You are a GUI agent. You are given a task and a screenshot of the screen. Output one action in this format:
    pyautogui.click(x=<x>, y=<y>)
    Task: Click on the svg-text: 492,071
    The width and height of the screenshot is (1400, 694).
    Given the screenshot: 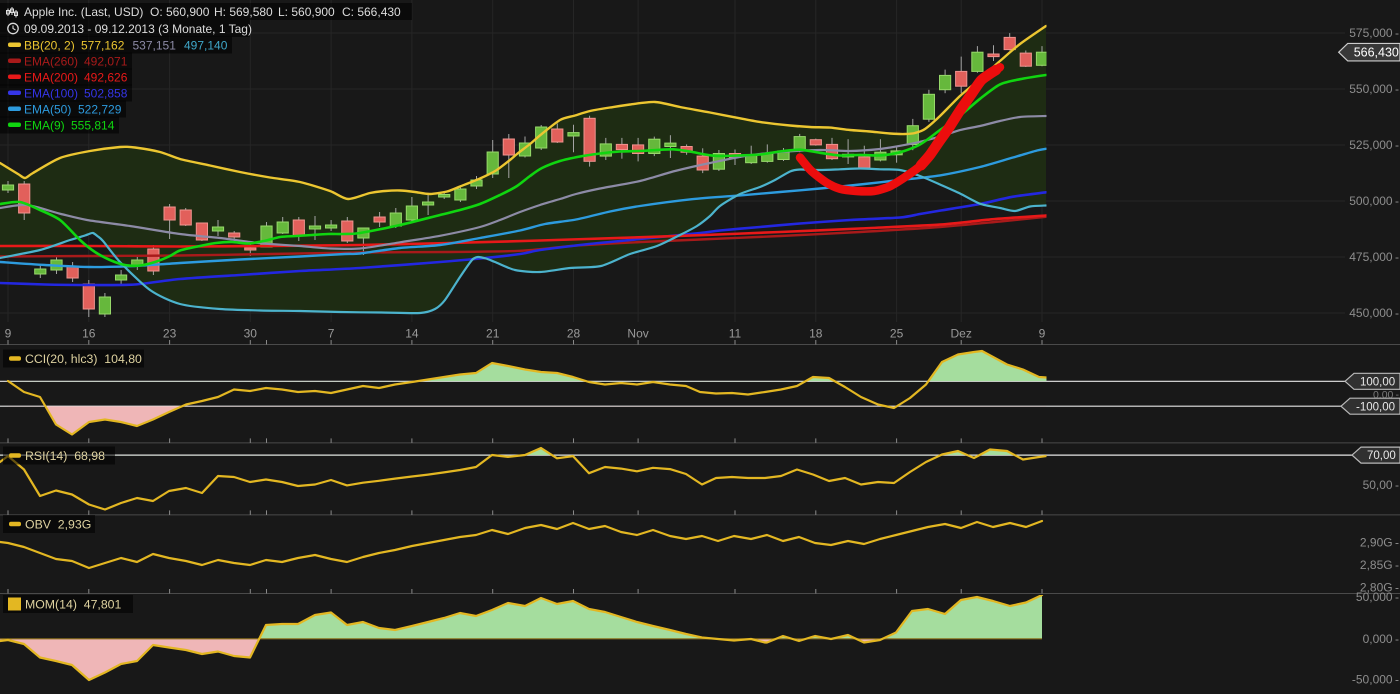 What is the action you would take?
    pyautogui.click(x=106, y=62)
    